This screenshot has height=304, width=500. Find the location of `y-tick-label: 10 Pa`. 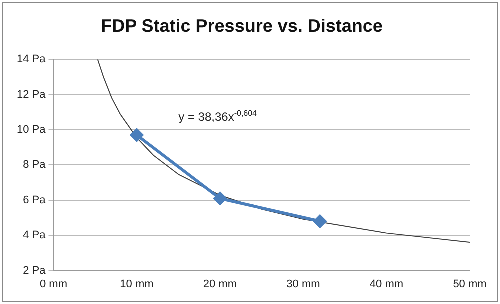

y-tick-label: 10 Pa is located at coordinates (31, 130).